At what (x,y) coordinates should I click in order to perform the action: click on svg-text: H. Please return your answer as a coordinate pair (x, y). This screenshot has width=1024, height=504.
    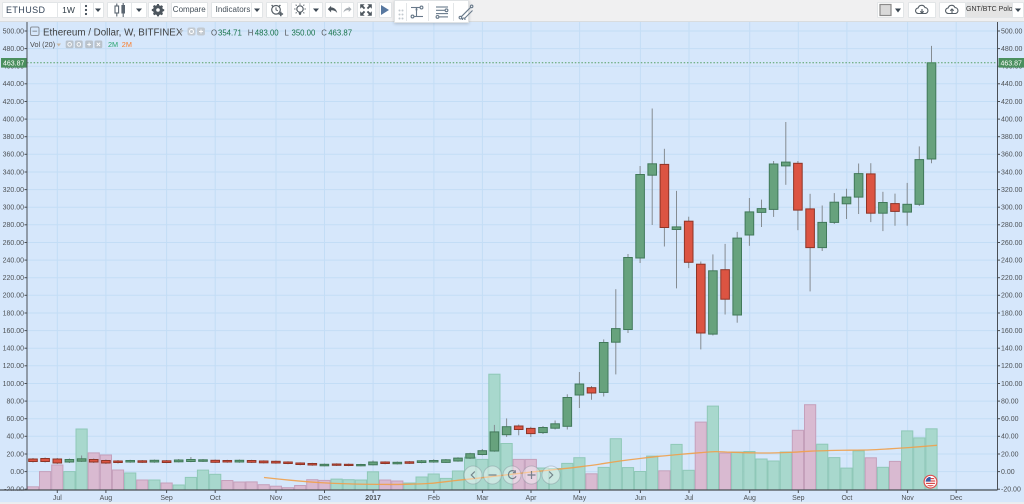
    Looking at the image, I should click on (251, 33).